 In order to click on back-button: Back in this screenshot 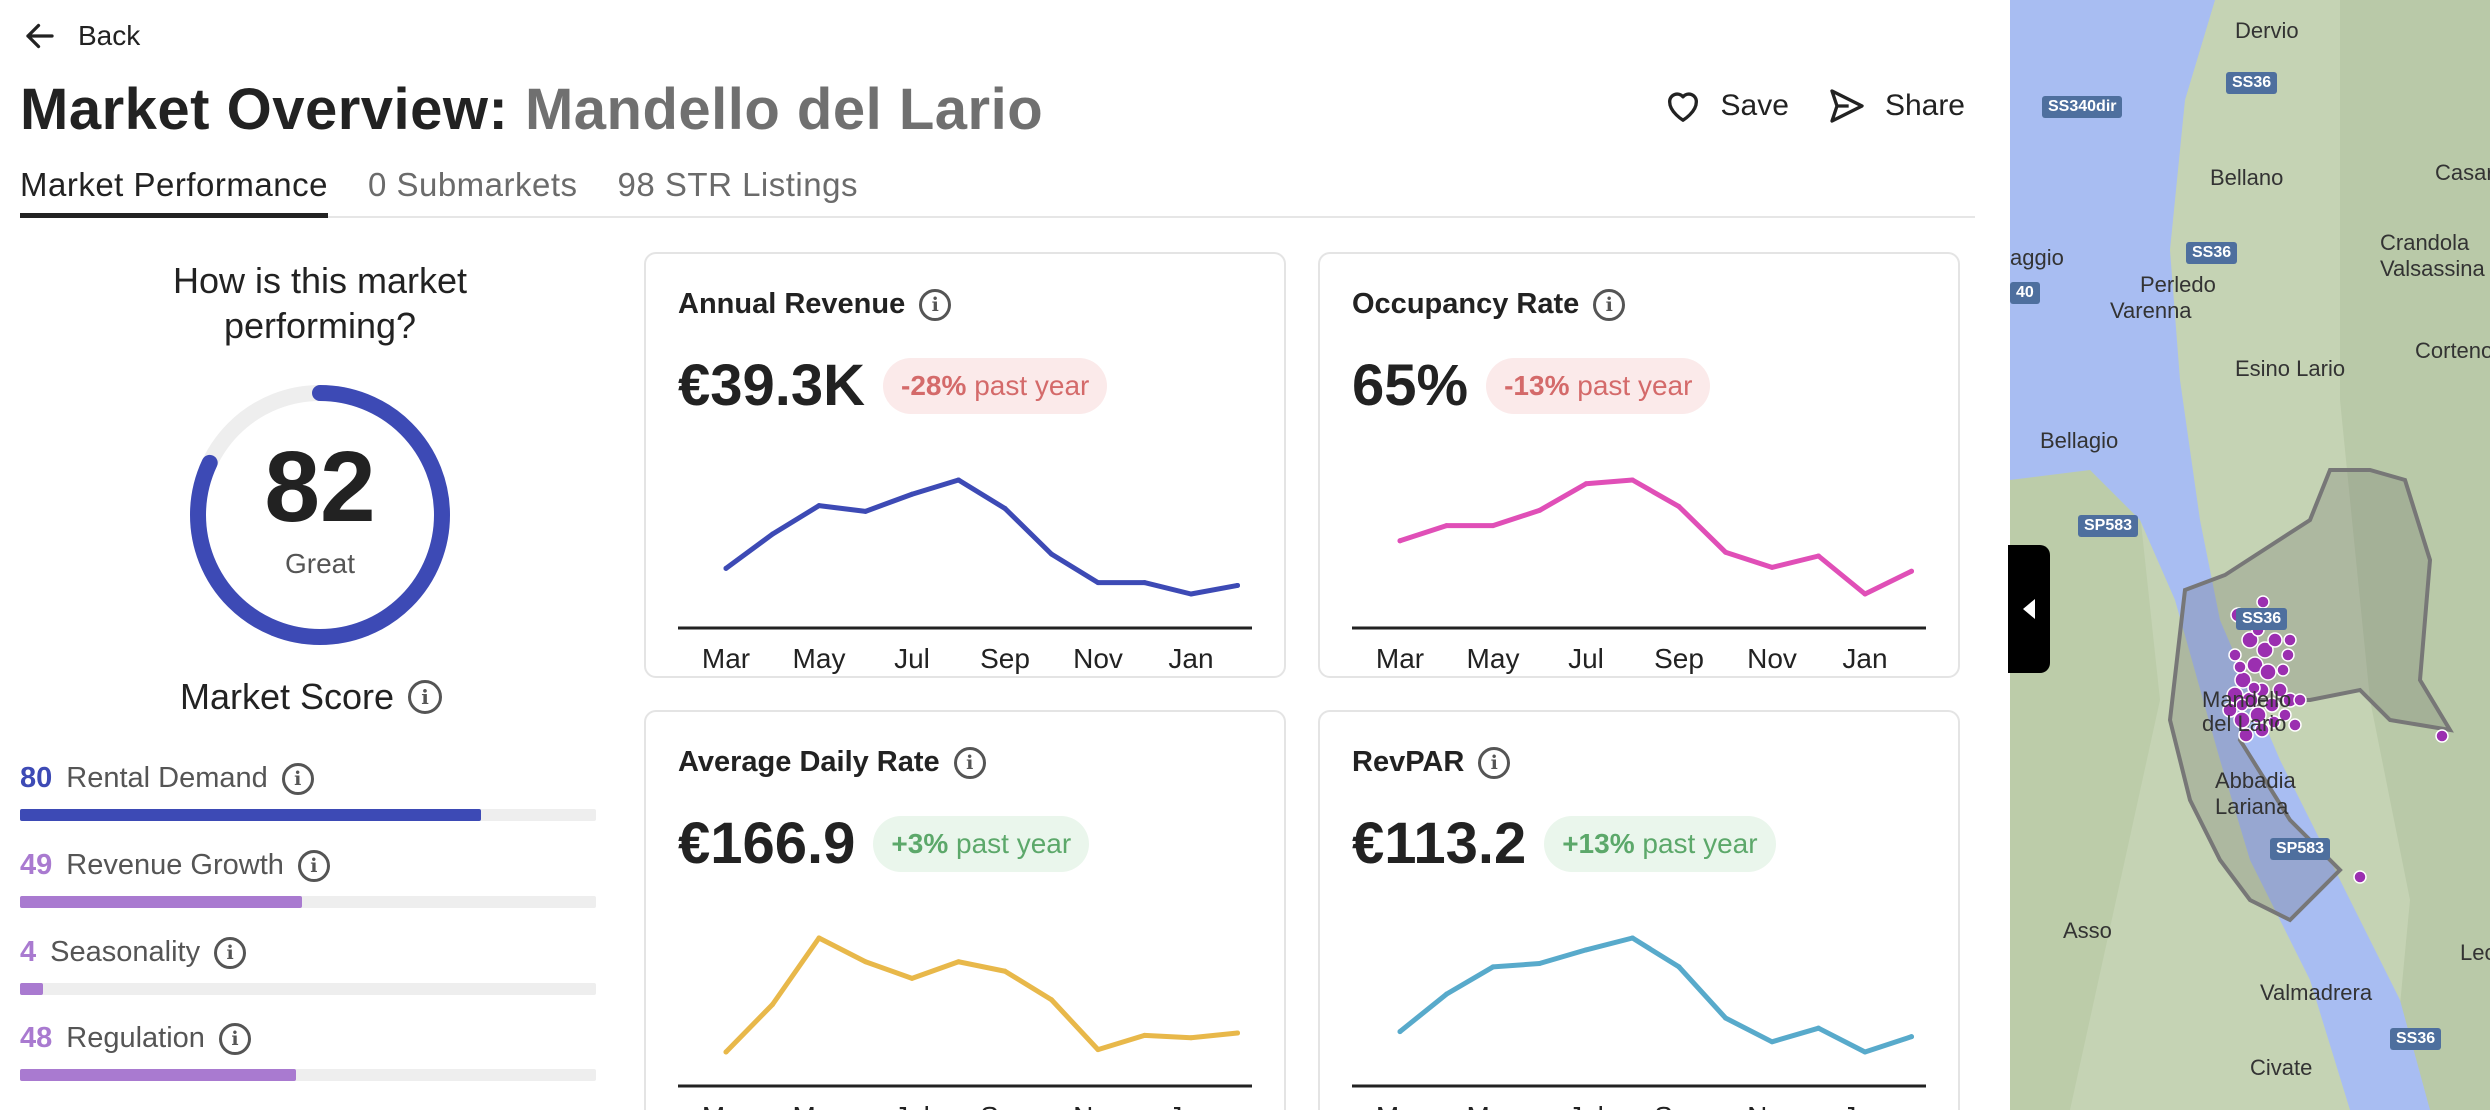, I will do `click(81, 36)`.